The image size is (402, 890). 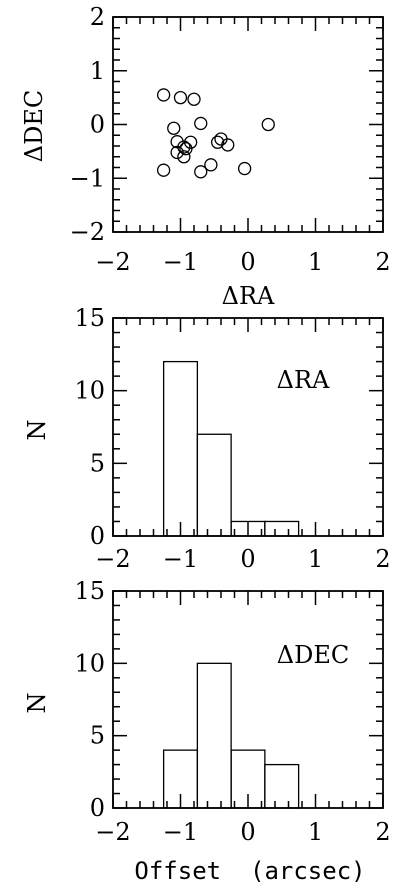 What do you see at coordinates (315, 262) in the screenshot?
I see `scatter-x-tick-label: 1` at bounding box center [315, 262].